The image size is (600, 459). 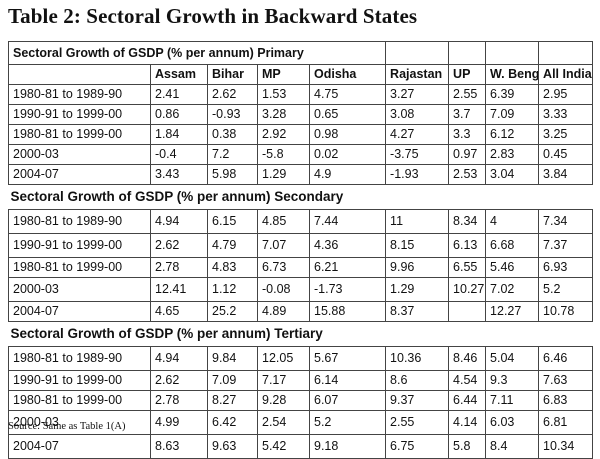 I want to click on column-header: Rajastan, so click(x=417, y=74).